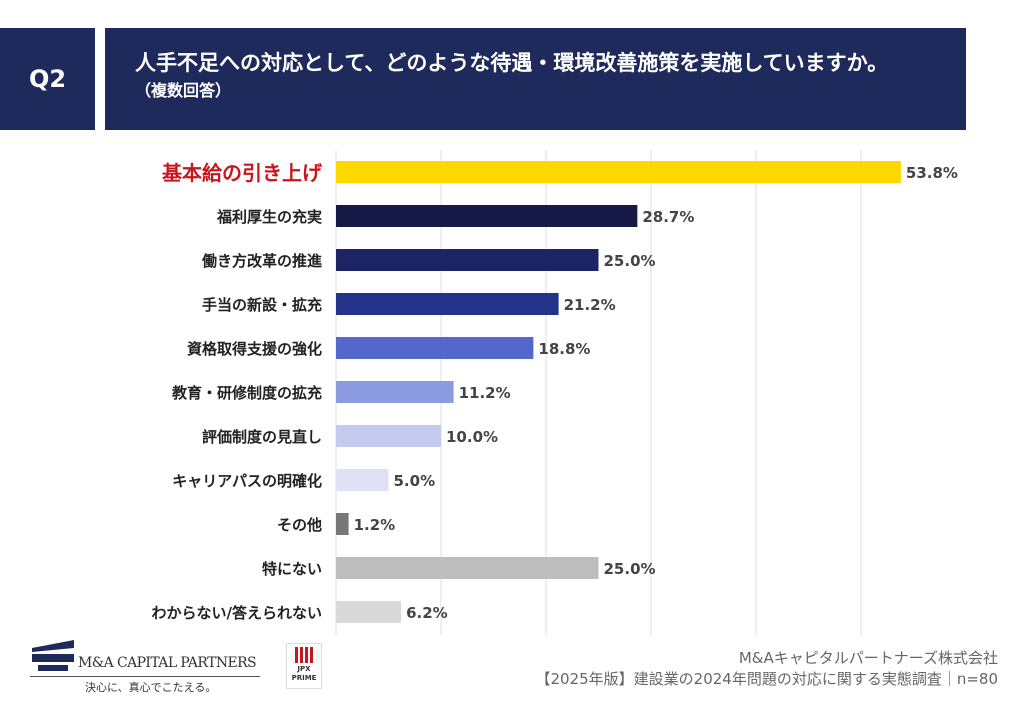 The width and height of the screenshot is (1024, 707). What do you see at coordinates (47, 79) in the screenshot?
I see `question-number: Q2` at bounding box center [47, 79].